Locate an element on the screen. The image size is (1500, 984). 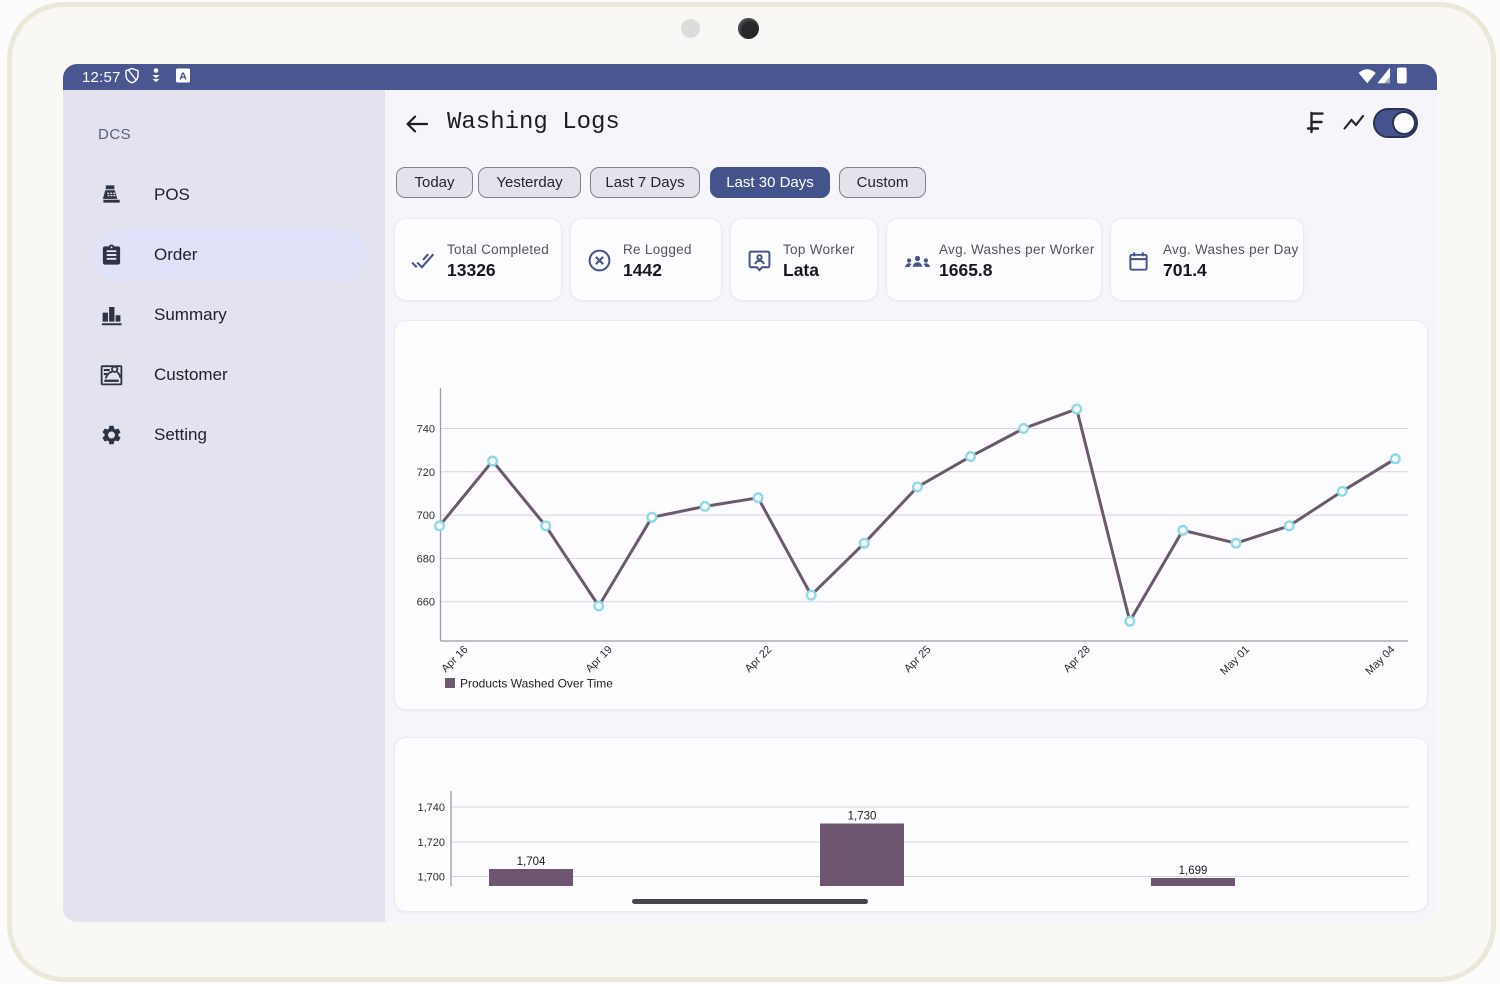
svg-text: 1,704 is located at coordinates (531, 862).